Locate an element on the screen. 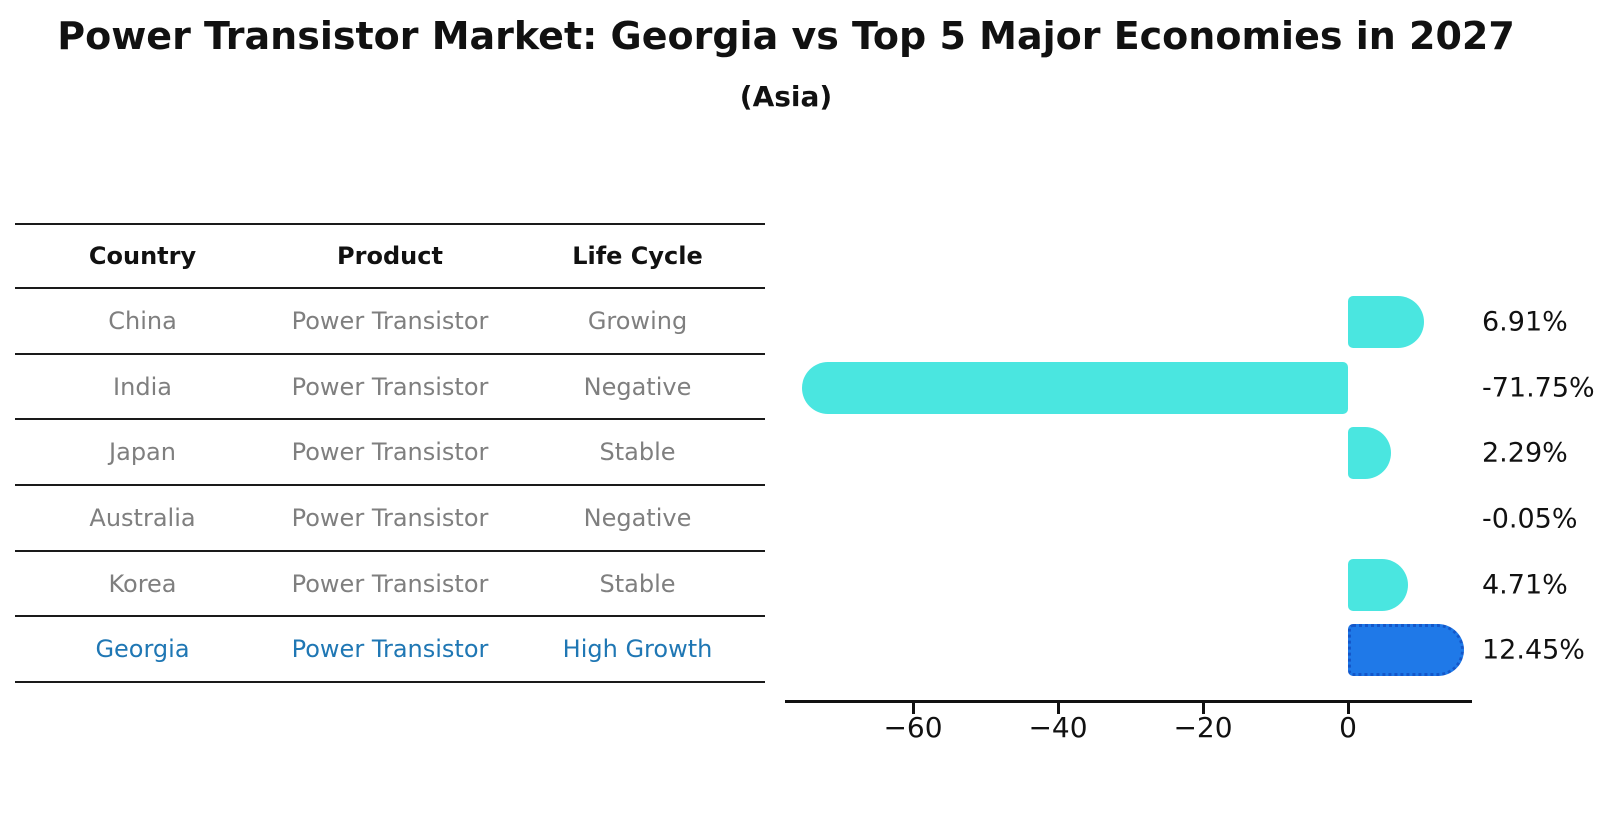 The height and width of the screenshot is (823, 1614). table-header-cell: Country is located at coordinates (142, 256).